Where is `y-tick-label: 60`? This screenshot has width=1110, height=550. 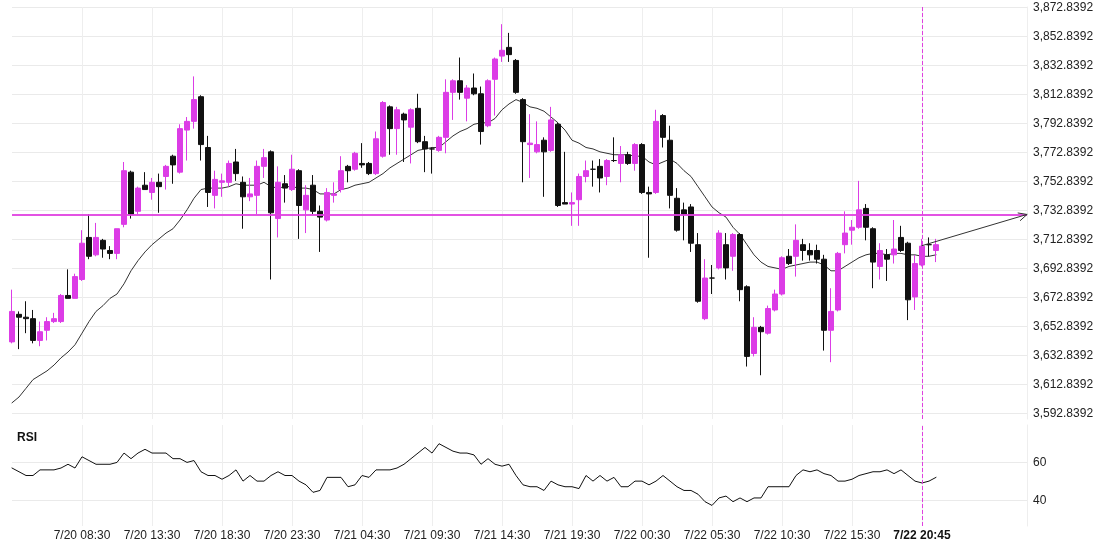 y-tick-label: 60 is located at coordinates (1040, 462).